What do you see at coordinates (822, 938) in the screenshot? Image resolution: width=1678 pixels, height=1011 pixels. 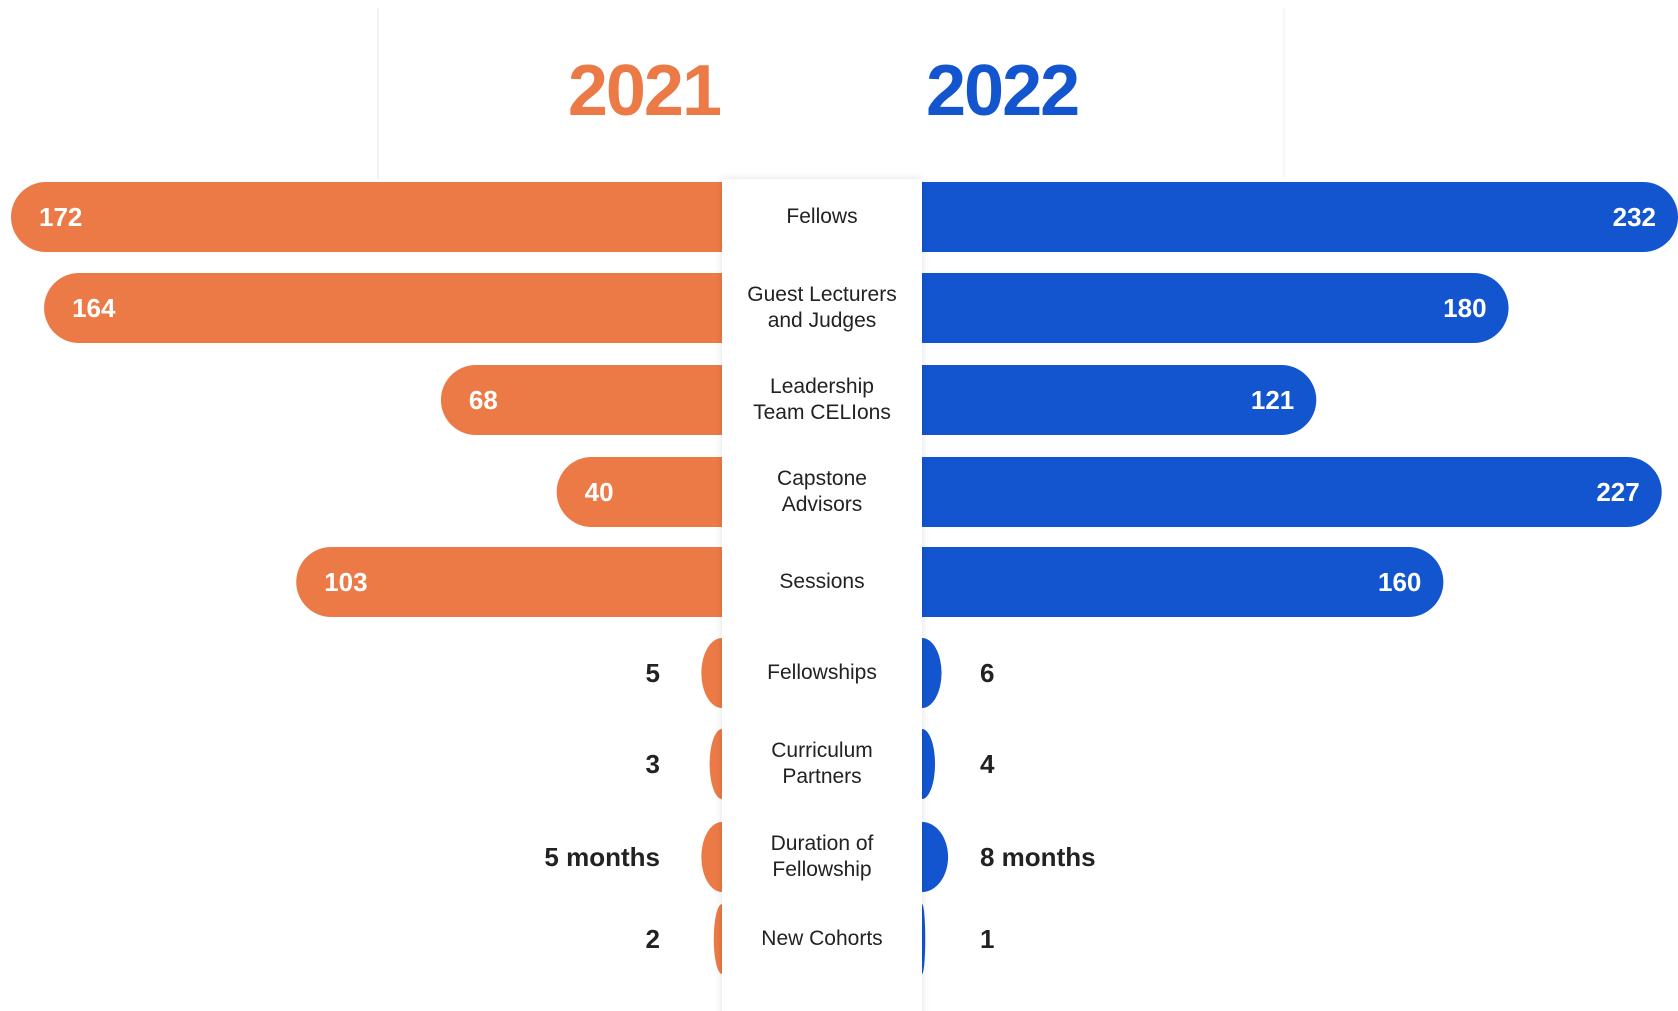 I see `category-label: New Cohorts` at bounding box center [822, 938].